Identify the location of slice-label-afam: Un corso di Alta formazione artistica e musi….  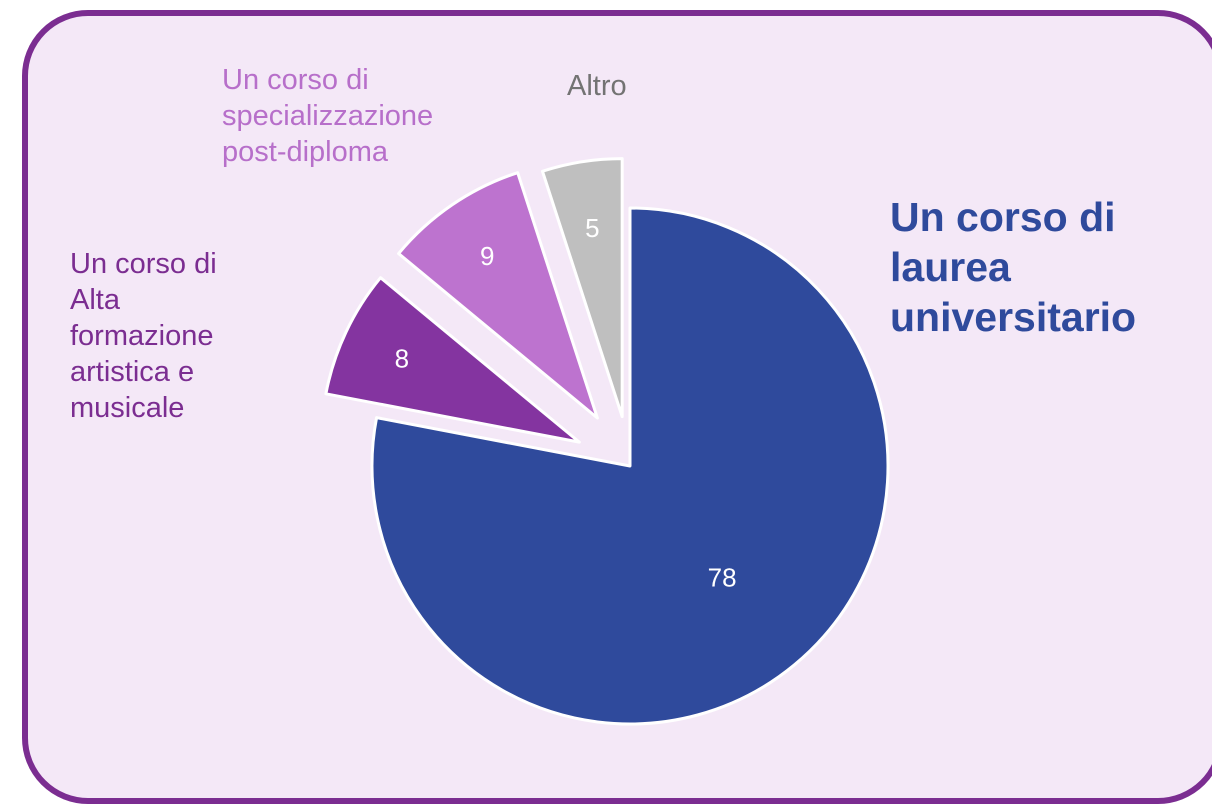
(143, 336).